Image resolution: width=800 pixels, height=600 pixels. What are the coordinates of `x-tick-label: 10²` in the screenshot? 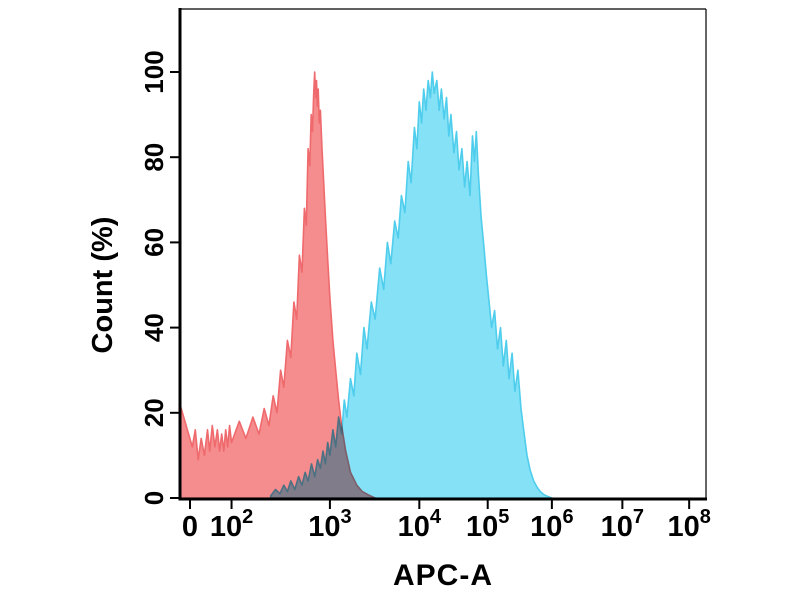 It's located at (231, 524).